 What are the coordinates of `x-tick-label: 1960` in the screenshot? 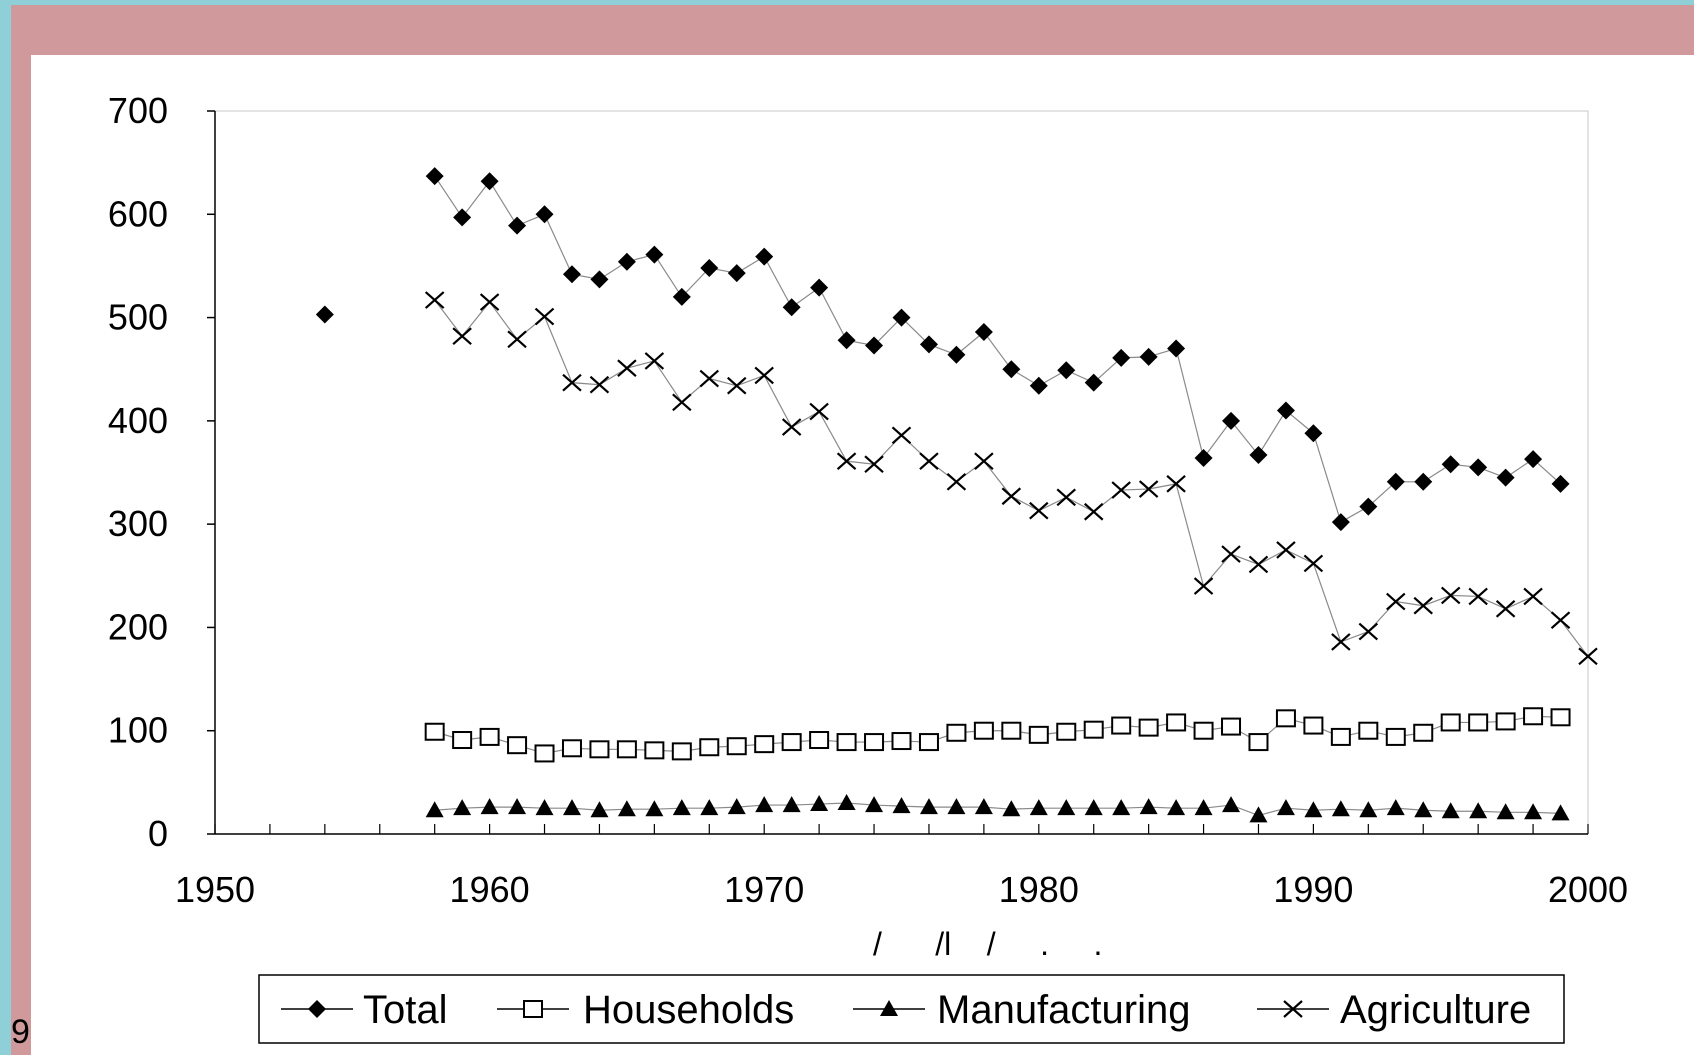 It's located at (490, 889).